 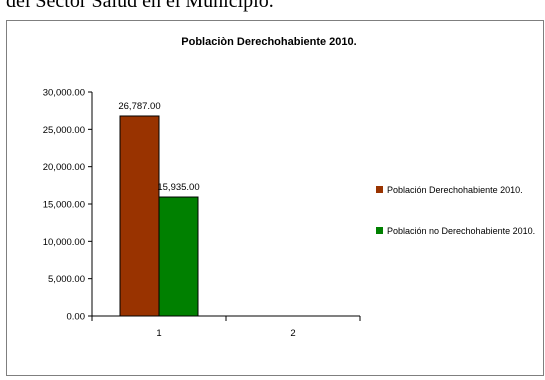 I want to click on x-tick-label: 1, so click(x=158, y=333).